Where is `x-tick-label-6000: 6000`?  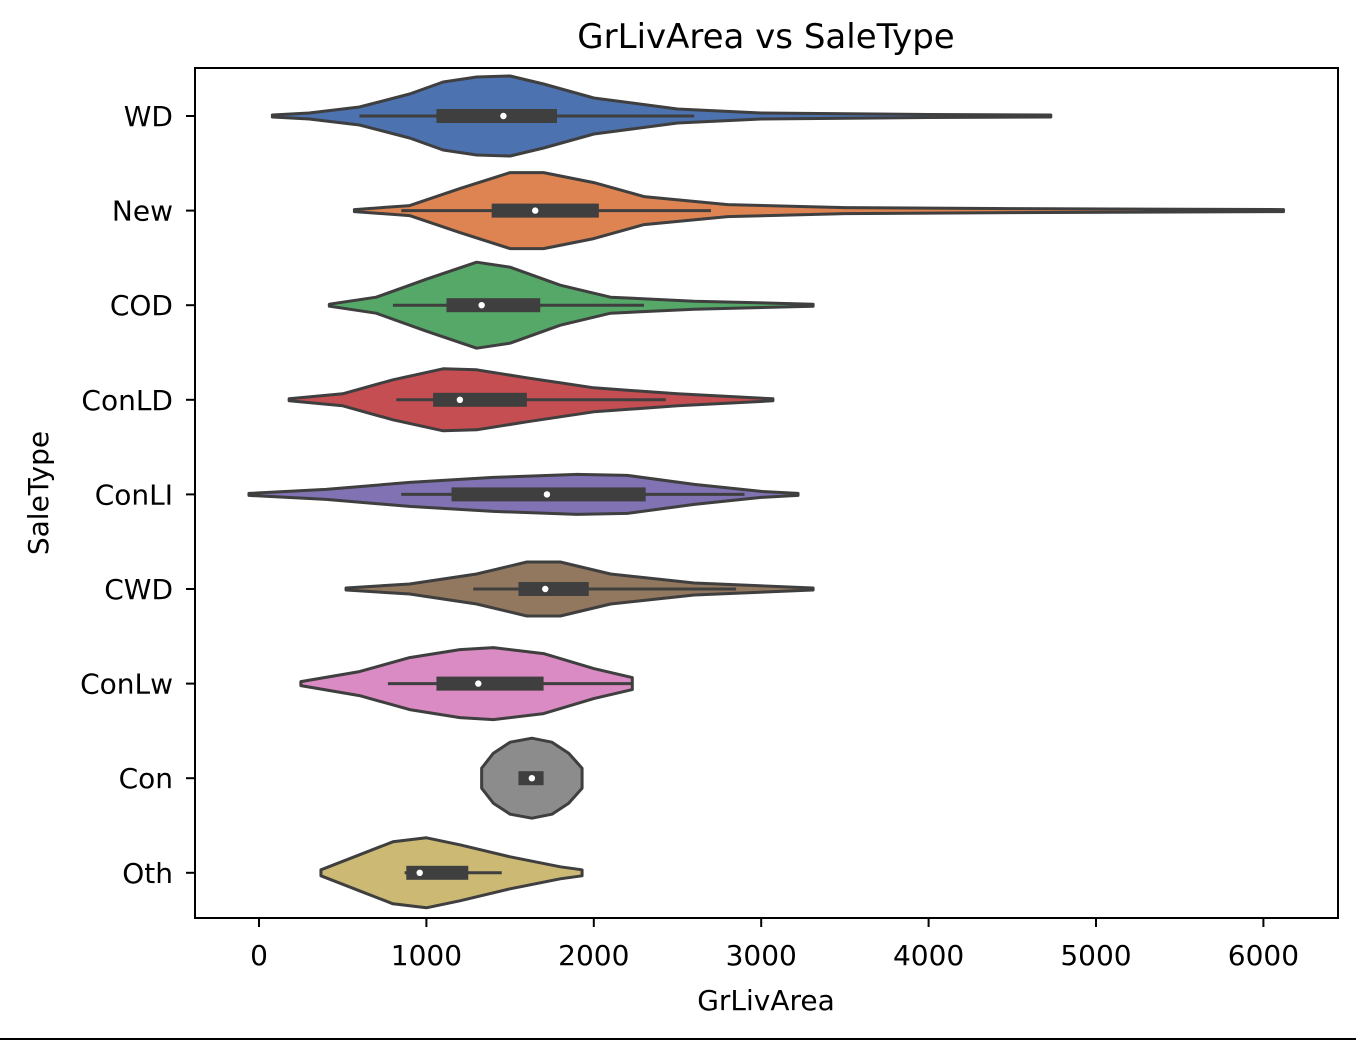 x-tick-label-6000: 6000 is located at coordinates (1263, 955).